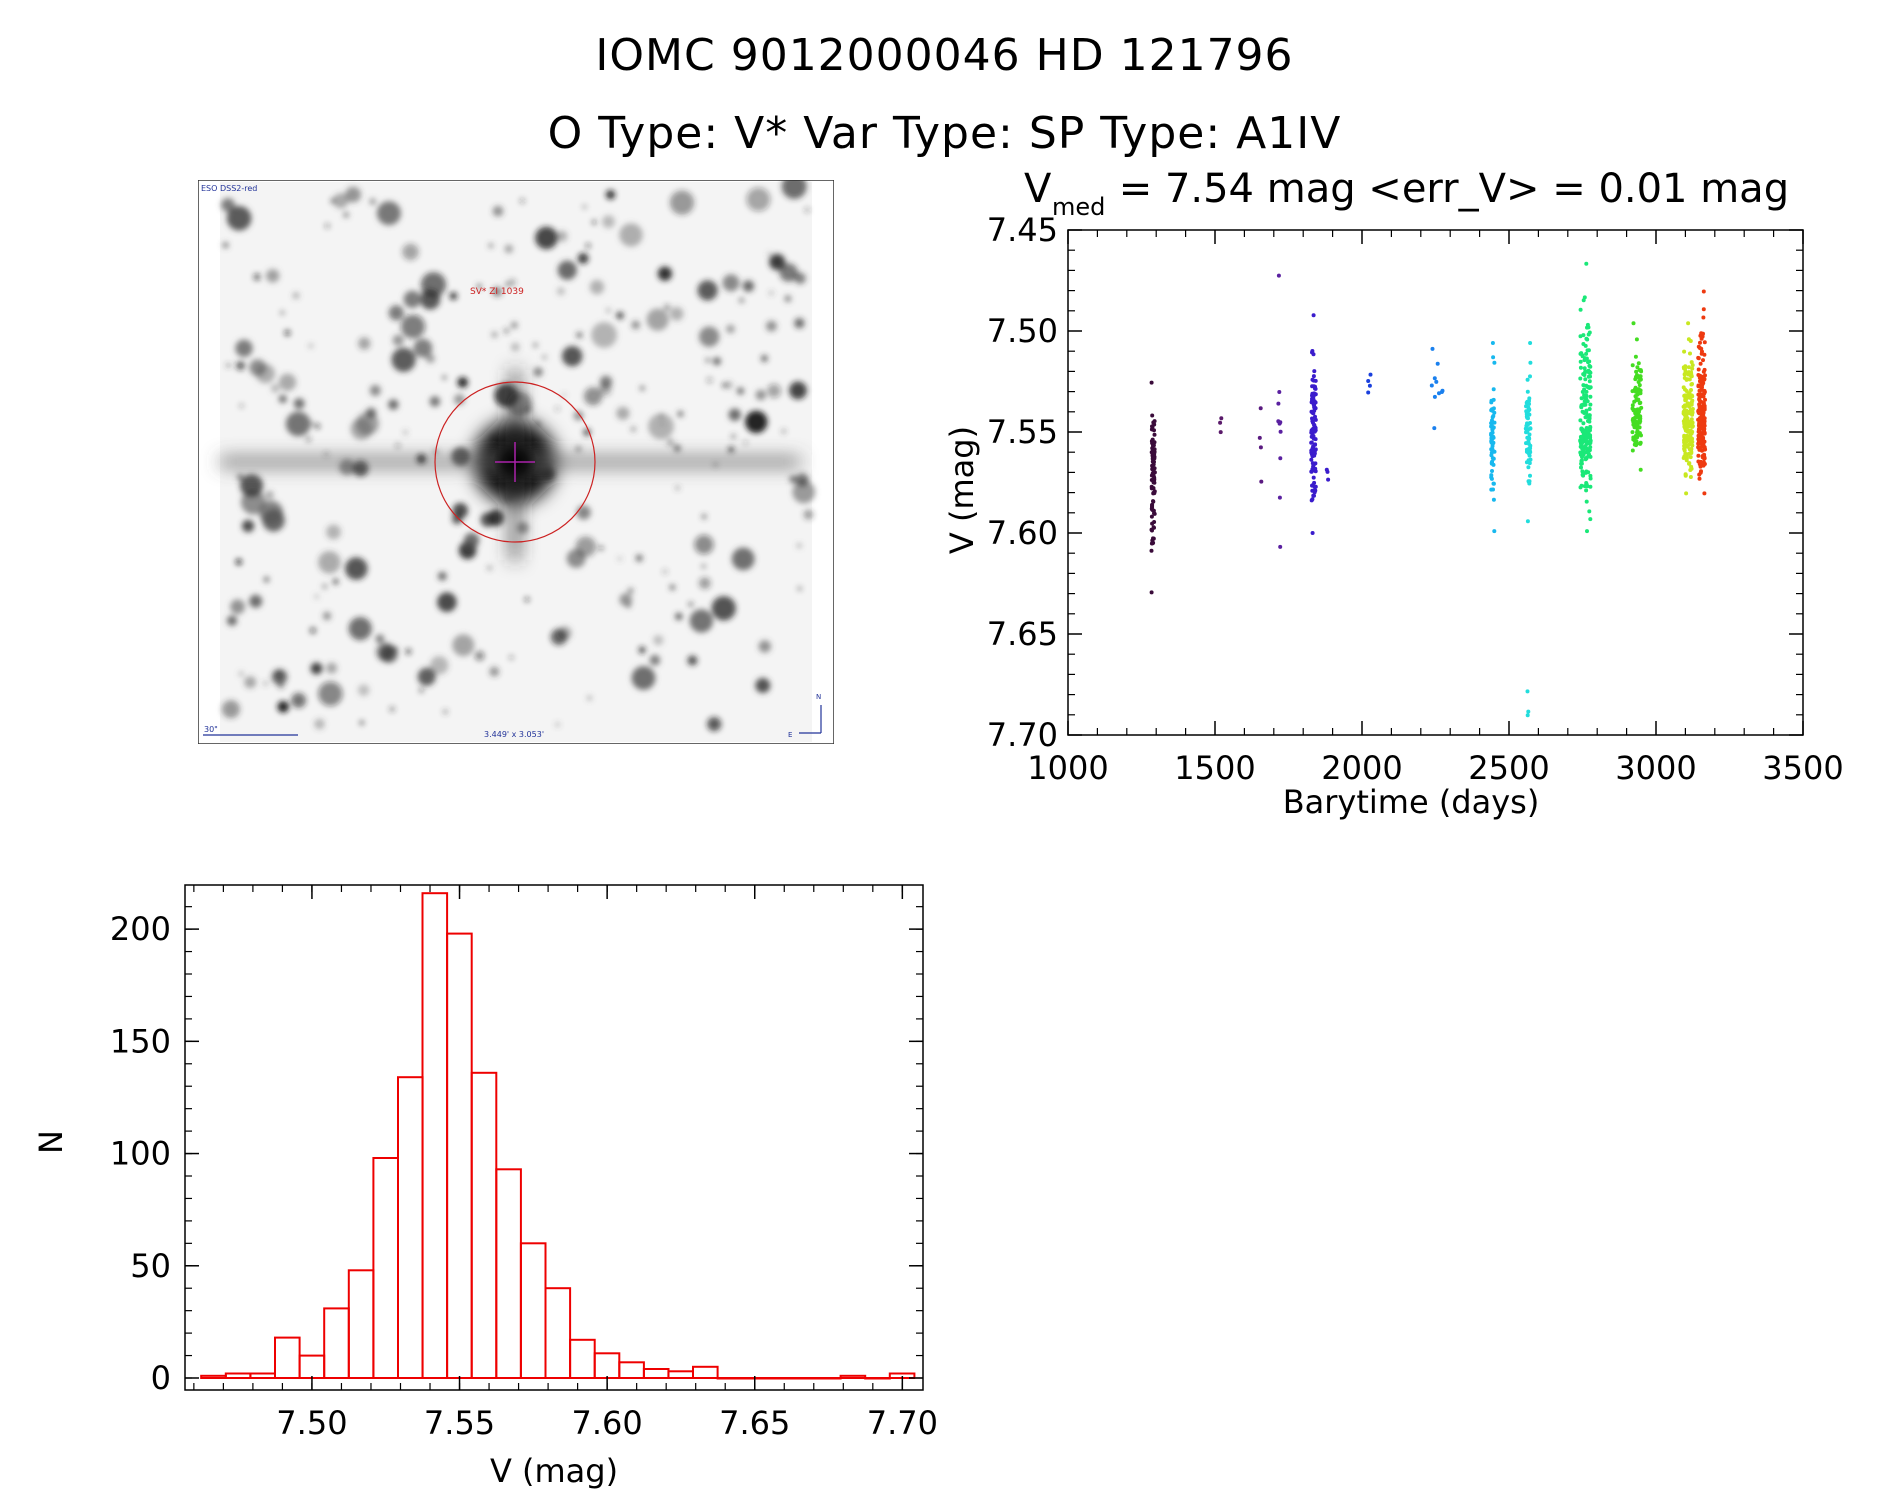 The image size is (1889, 1494). Describe the element at coordinates (459, 1423) in the screenshot. I see `x-tick-label: 7.55` at that location.